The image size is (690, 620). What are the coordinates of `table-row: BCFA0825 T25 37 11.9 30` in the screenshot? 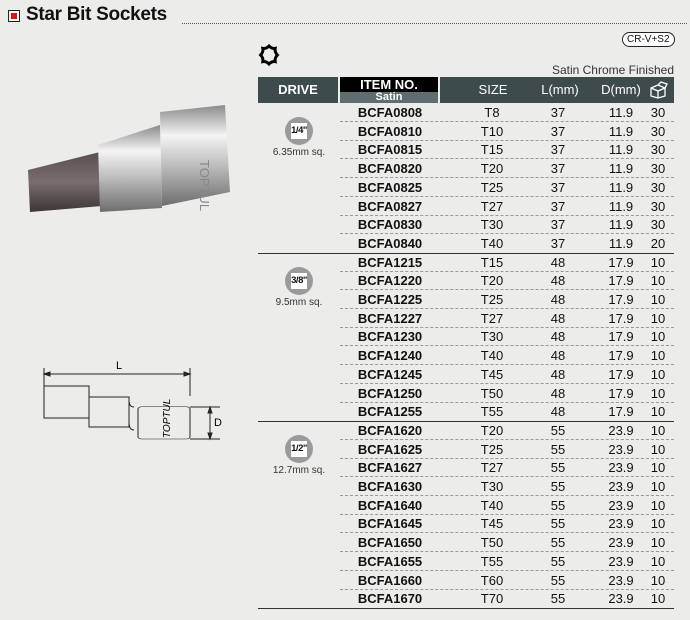 It's located at (507, 187).